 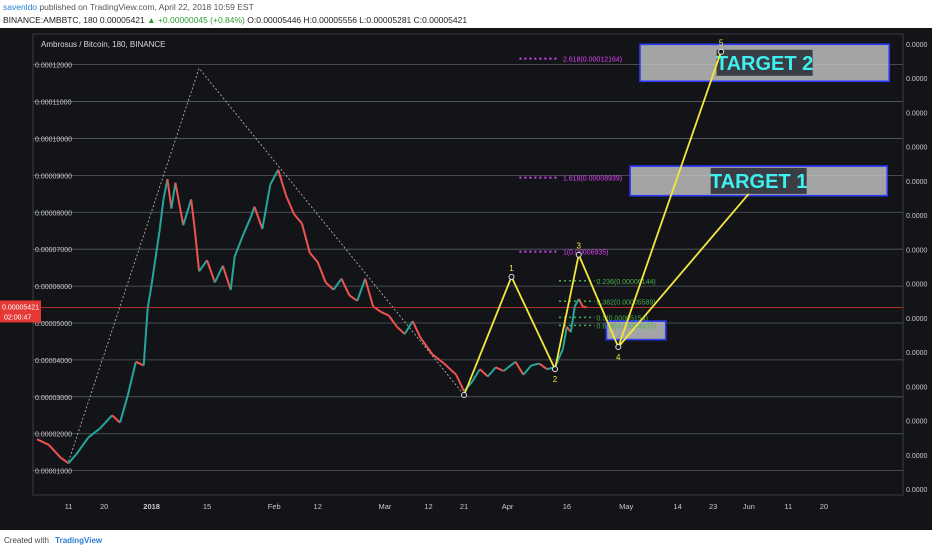 I want to click on fib-retracement-label: 0.5(0.00005154), so click(x=622, y=318).